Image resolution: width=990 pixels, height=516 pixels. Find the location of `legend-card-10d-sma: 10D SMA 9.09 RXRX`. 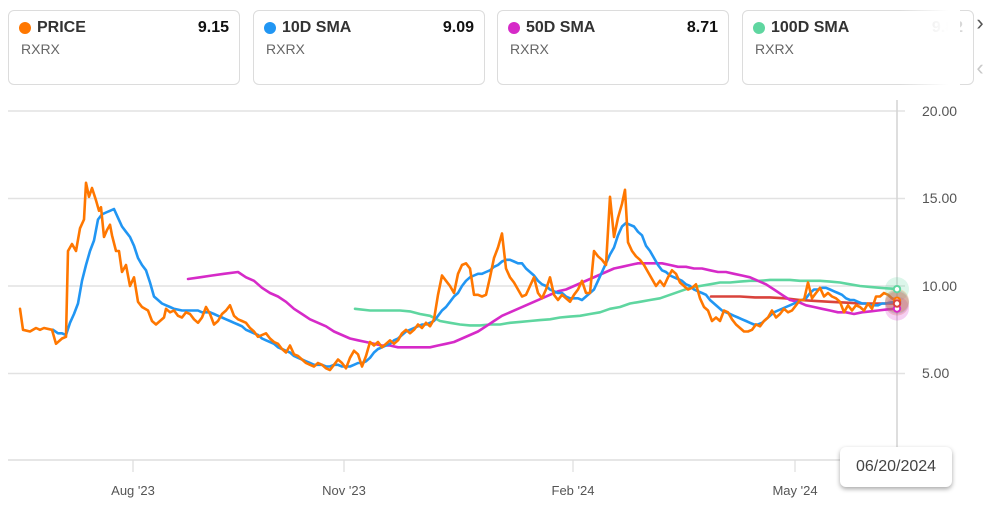

legend-card-10d-sma: 10D SMA 9.09 RXRX is located at coordinates (369, 47).